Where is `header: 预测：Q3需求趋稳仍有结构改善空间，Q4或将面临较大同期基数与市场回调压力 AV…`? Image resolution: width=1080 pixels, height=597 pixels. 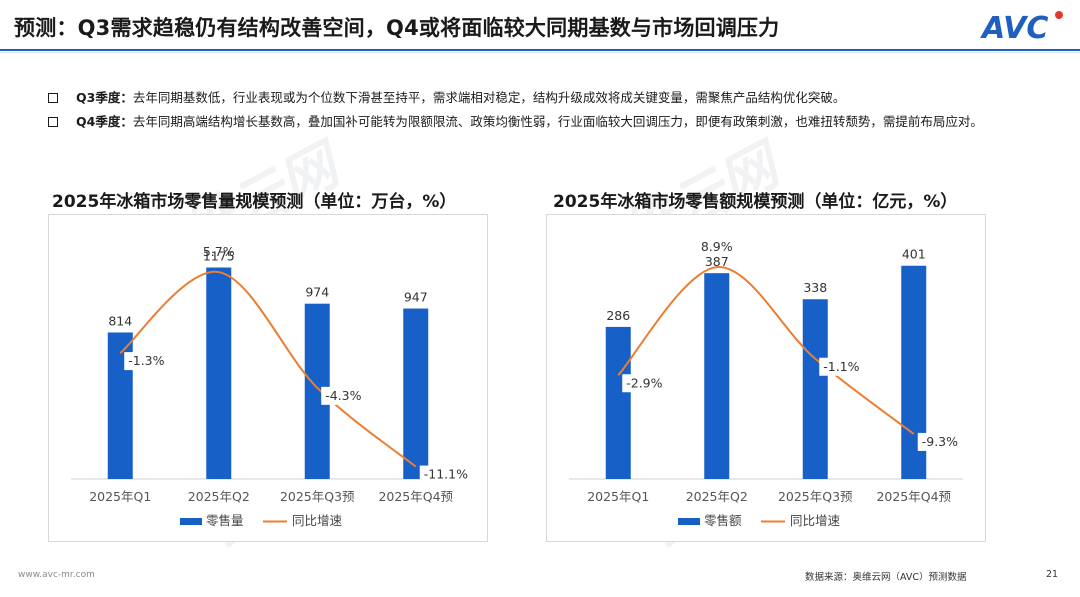 header: 预测：Q3需求趋稳仍有结构改善空间，Q4或将面临较大同期基数与市场回调压力 AV… is located at coordinates (540, 27).